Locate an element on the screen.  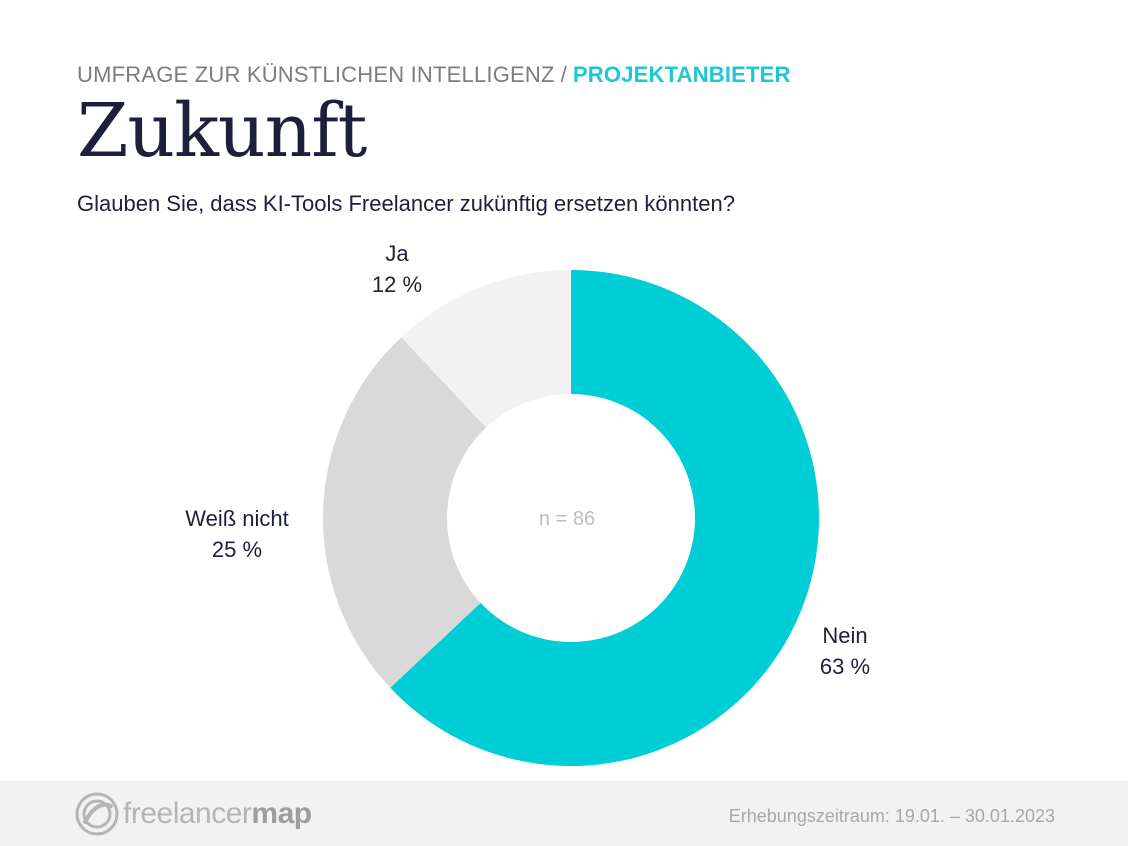
freelancermap-logo-icon is located at coordinates (97, 814).